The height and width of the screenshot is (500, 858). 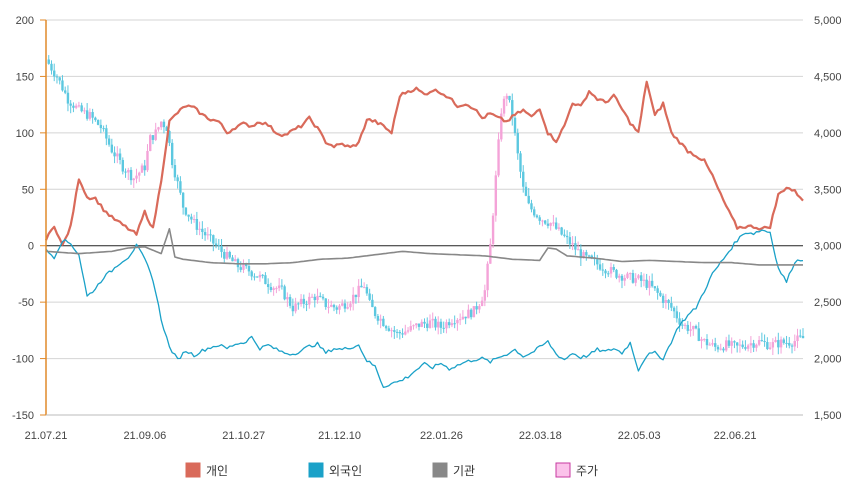 What do you see at coordinates (25, 77) in the screenshot?
I see `y-tick-left: 150` at bounding box center [25, 77].